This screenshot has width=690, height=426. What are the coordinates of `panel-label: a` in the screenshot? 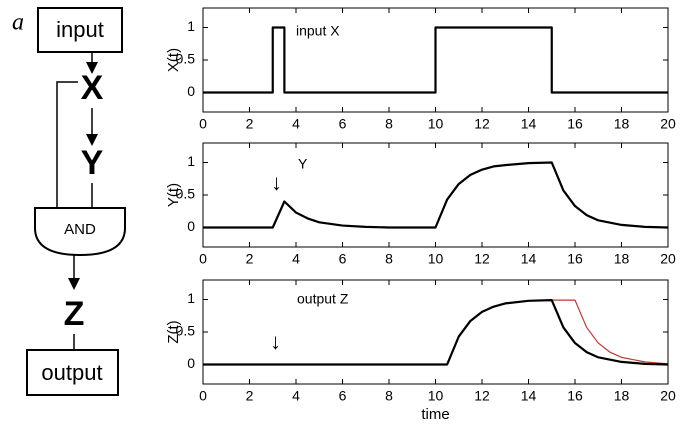 It's located at (18, 23).